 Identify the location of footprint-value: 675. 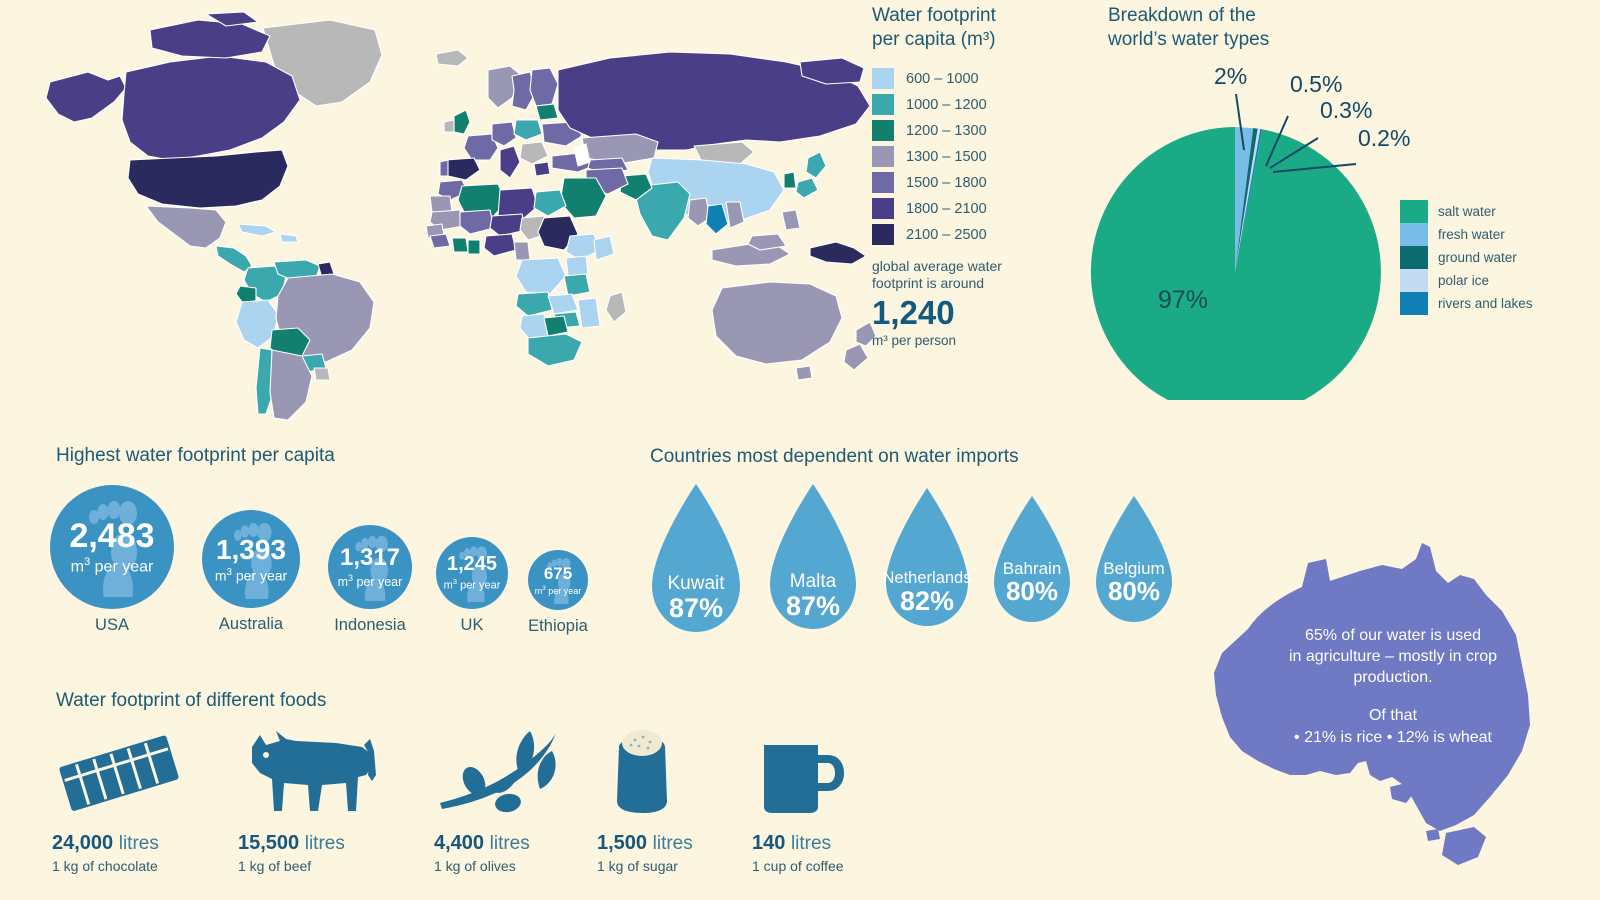
(558, 573).